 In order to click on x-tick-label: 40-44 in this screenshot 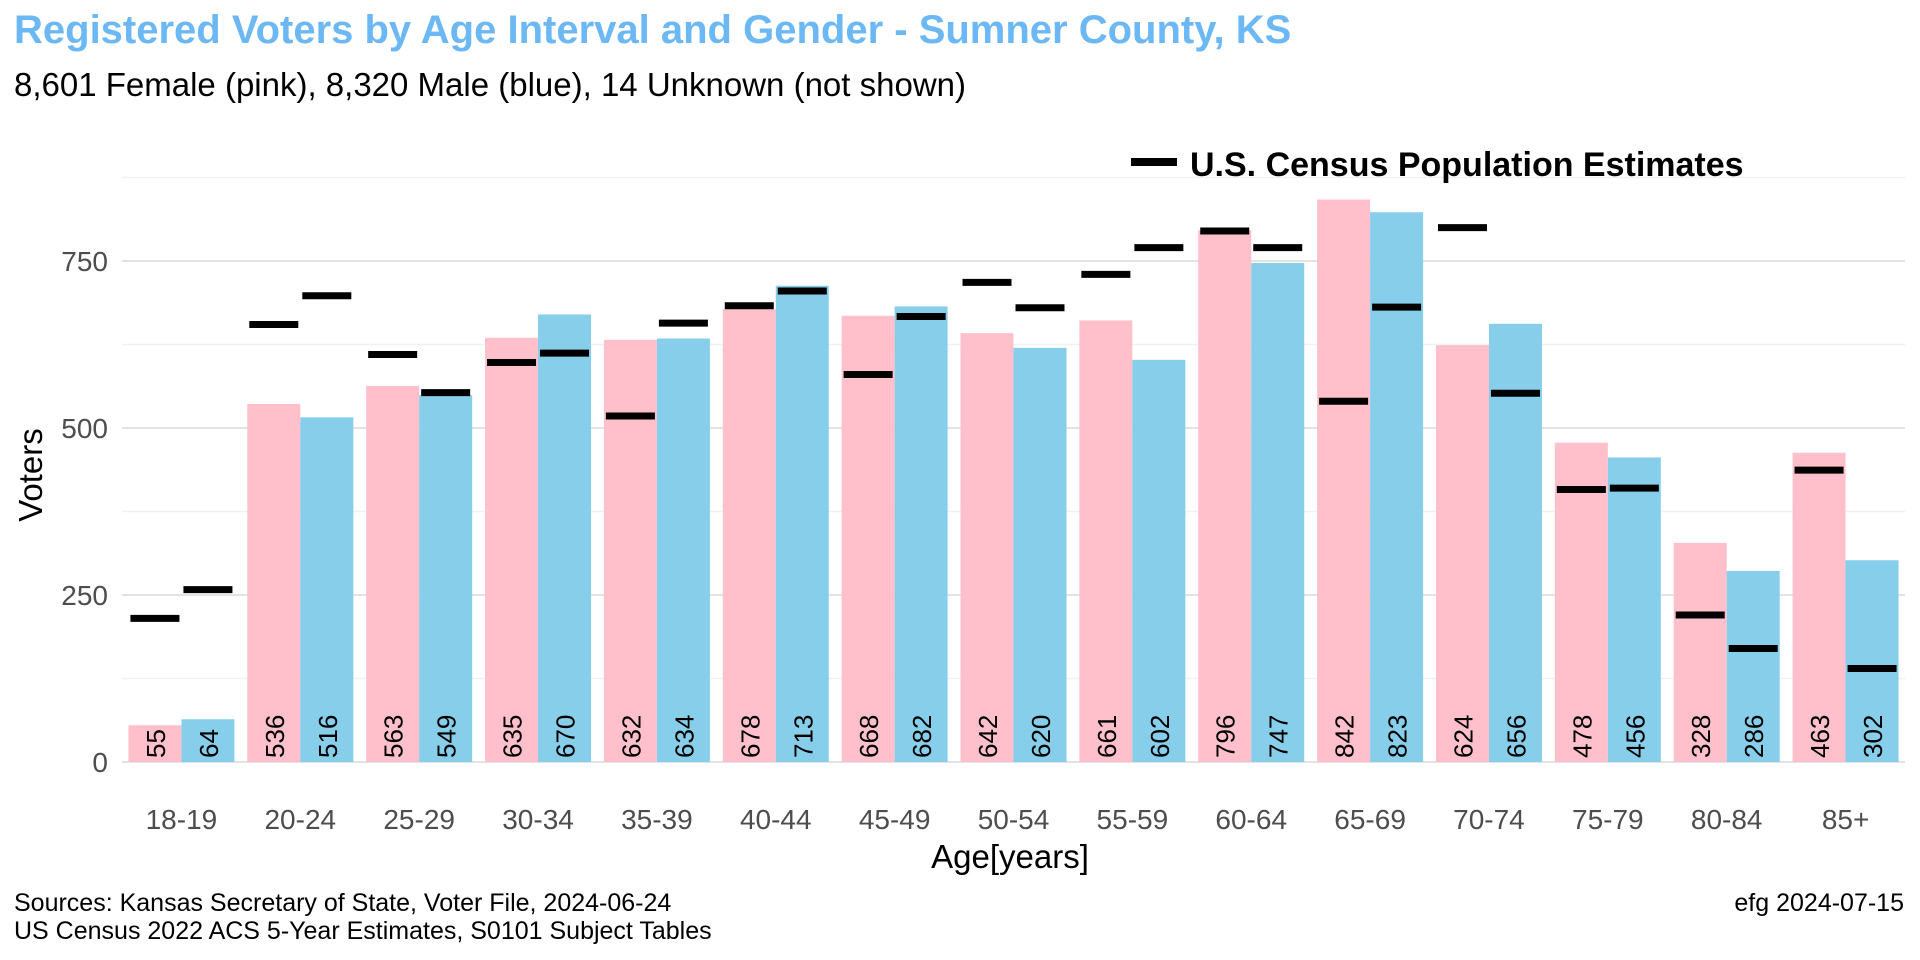, I will do `click(776, 819)`.